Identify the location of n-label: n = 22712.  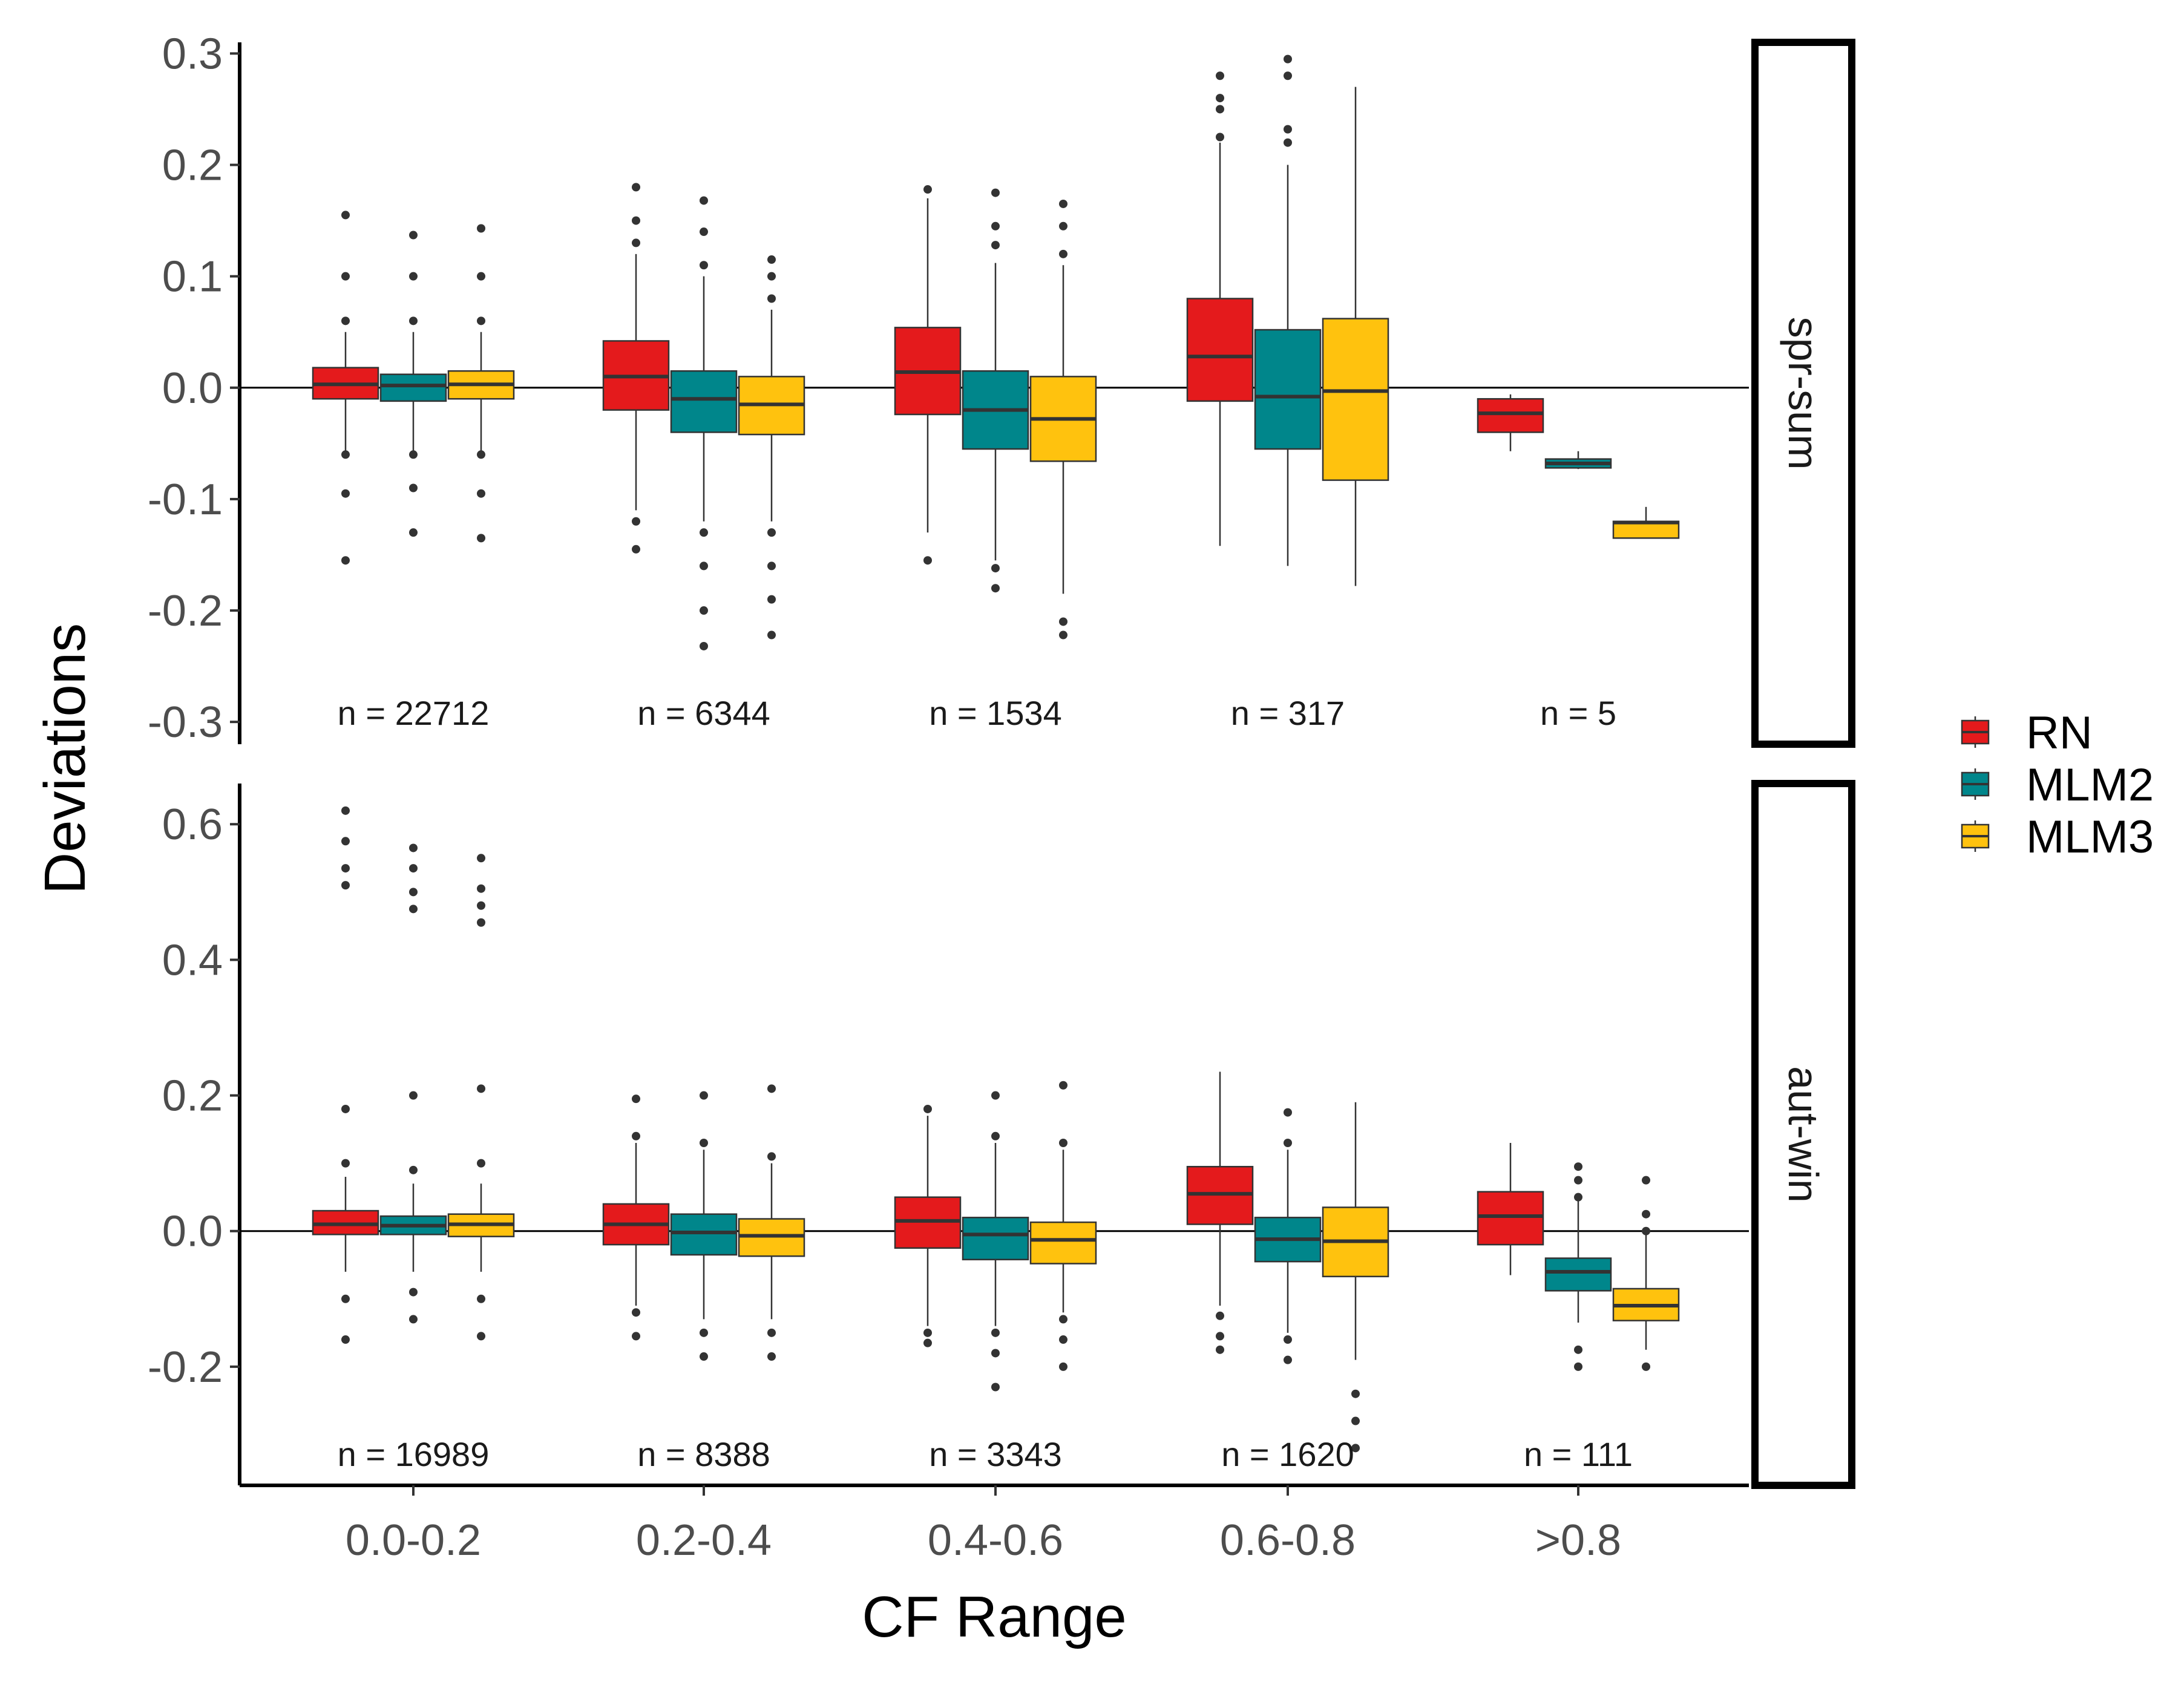
(414, 713).